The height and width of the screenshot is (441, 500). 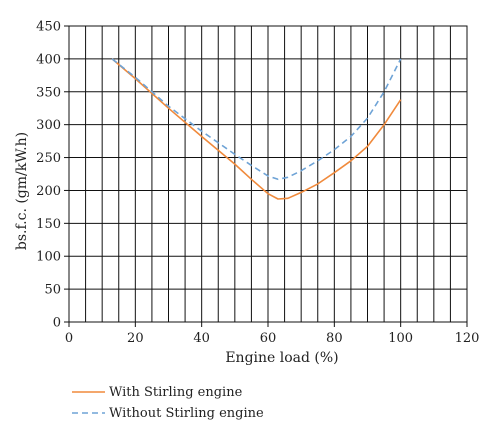 What do you see at coordinates (186, 413) in the screenshot?
I see `legend-label-without-stirling: Without Stirling engine` at bounding box center [186, 413].